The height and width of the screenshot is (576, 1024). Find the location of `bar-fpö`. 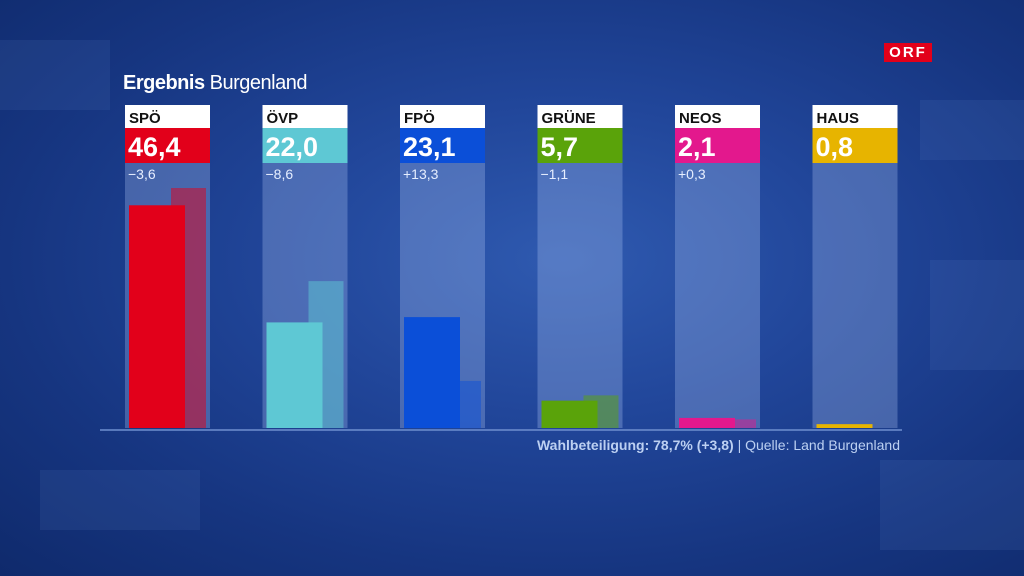

bar-fpö is located at coordinates (432, 372).